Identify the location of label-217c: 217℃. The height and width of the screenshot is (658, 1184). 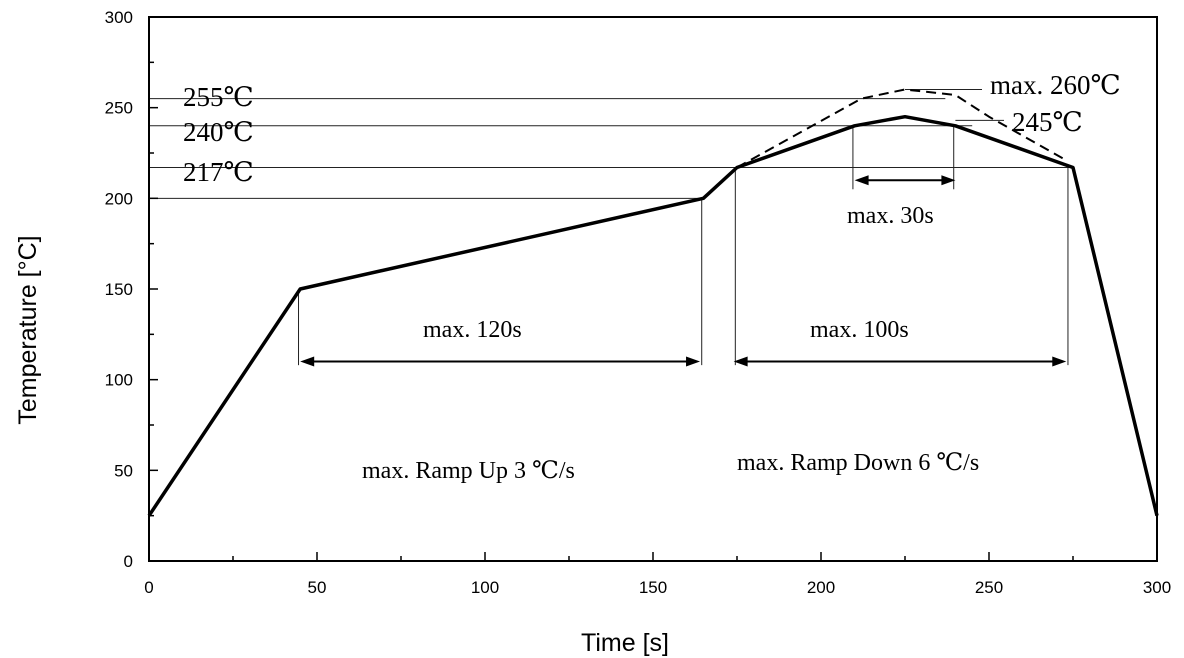
(218, 172).